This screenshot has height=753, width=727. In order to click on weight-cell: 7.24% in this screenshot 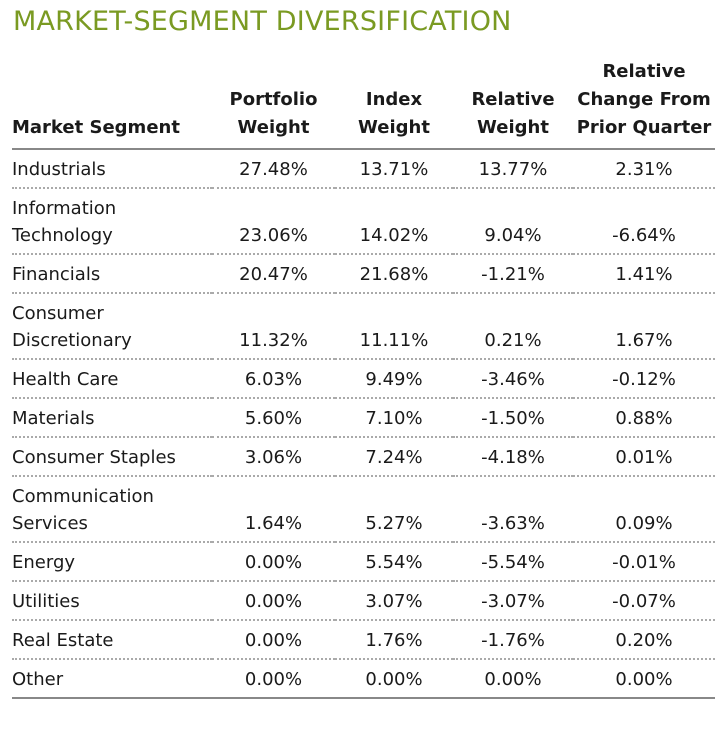, I will do `click(394, 457)`.